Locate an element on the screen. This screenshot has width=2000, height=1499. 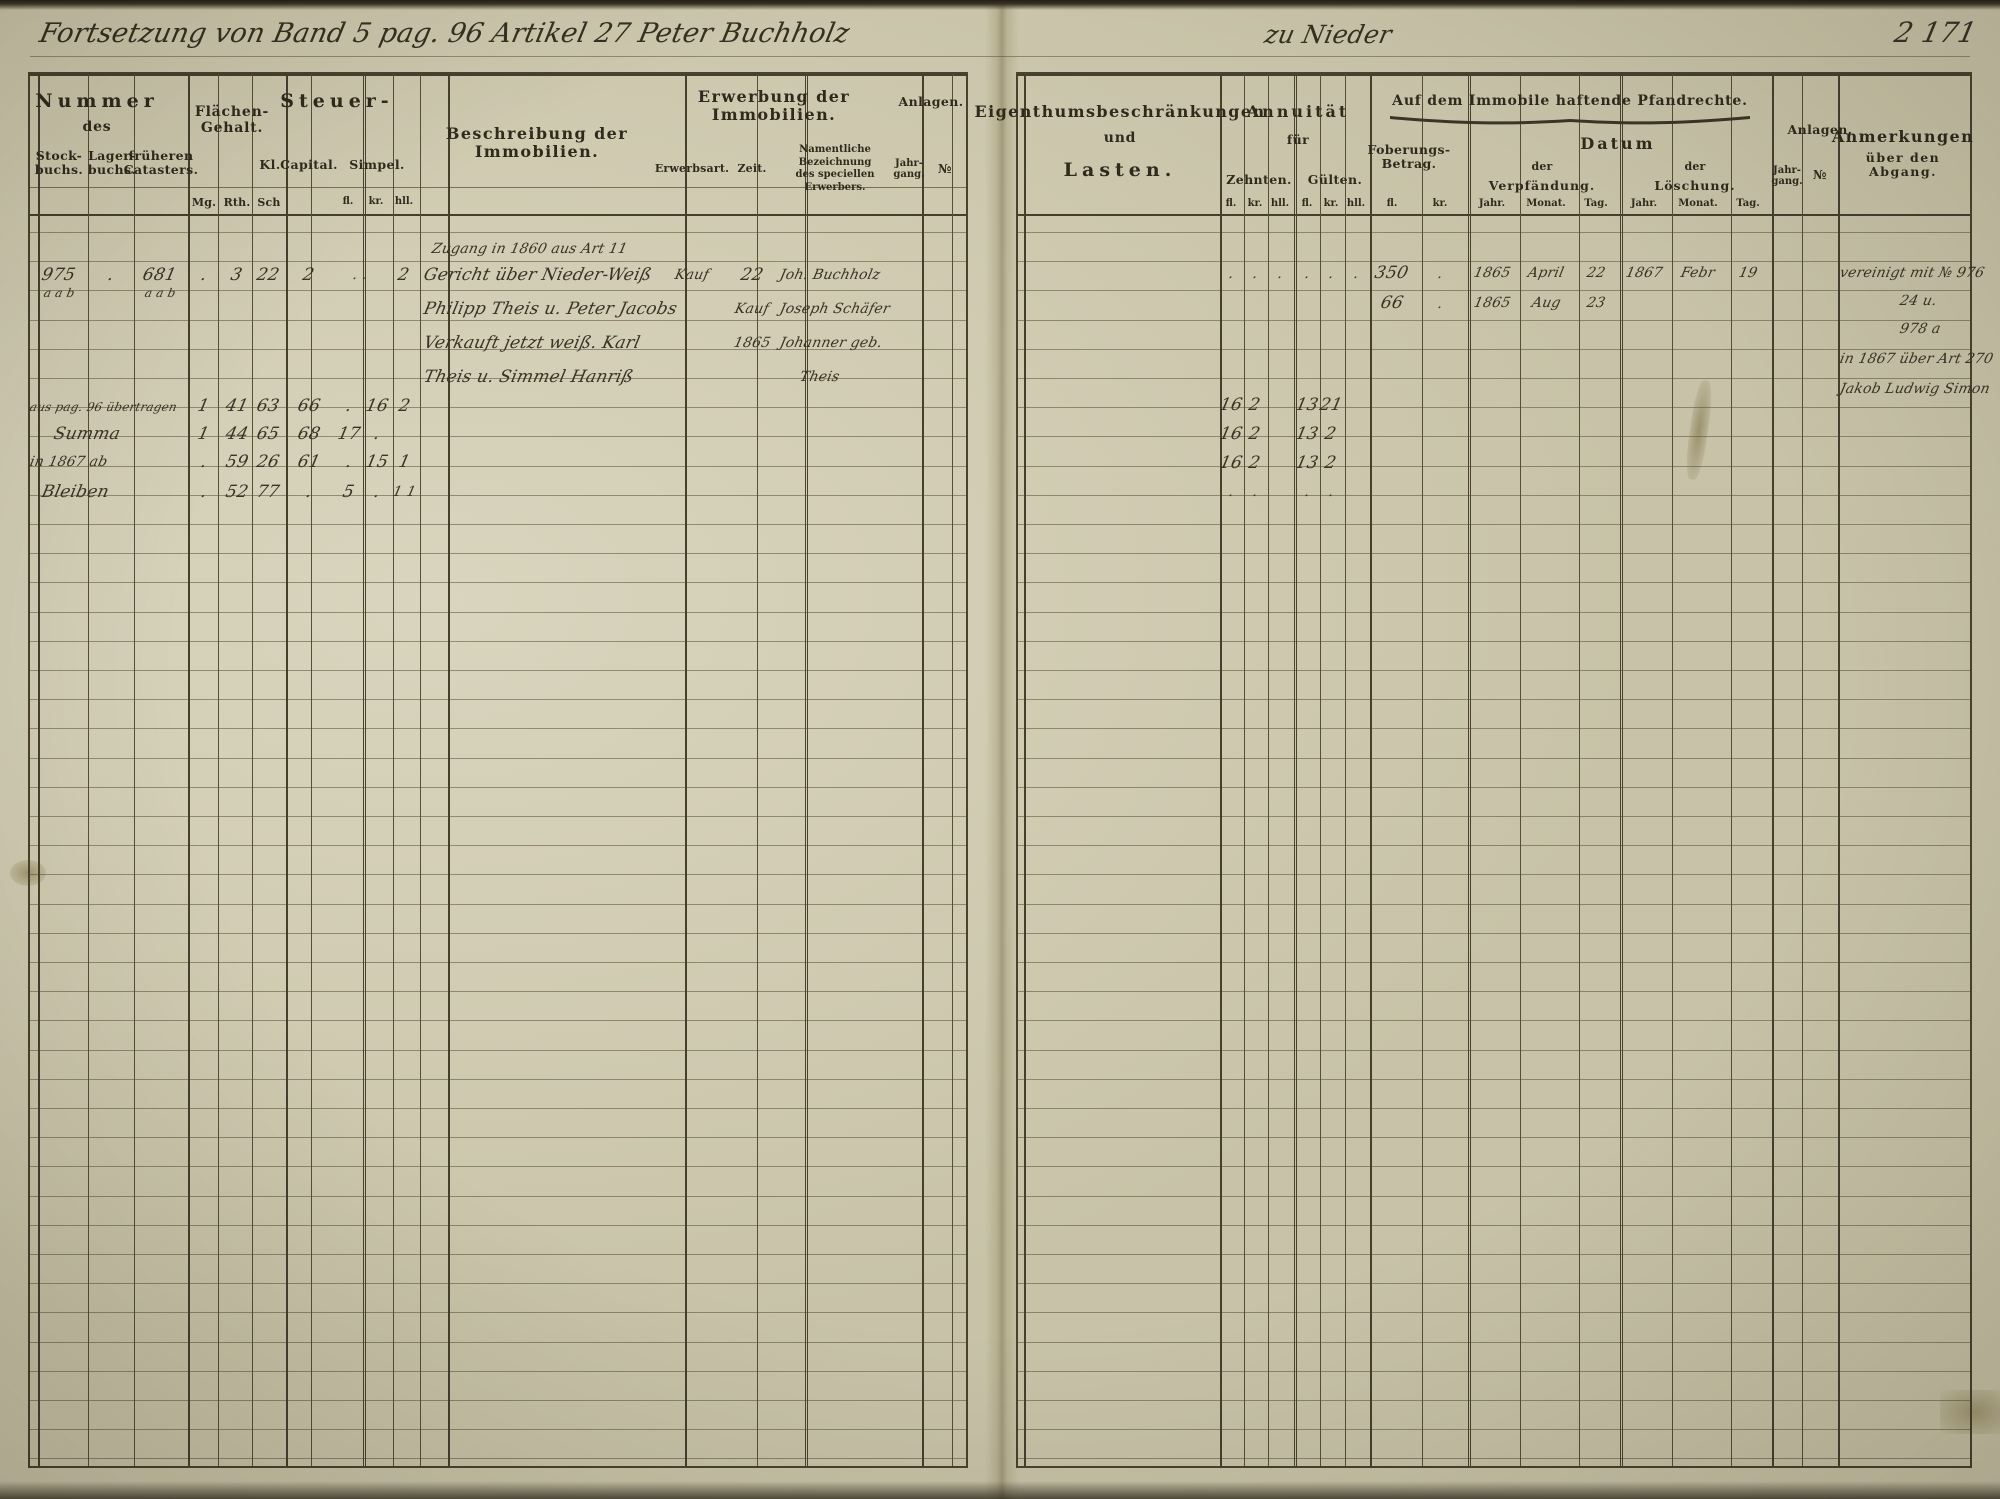
header-capital: Capital. is located at coordinates (309, 164).